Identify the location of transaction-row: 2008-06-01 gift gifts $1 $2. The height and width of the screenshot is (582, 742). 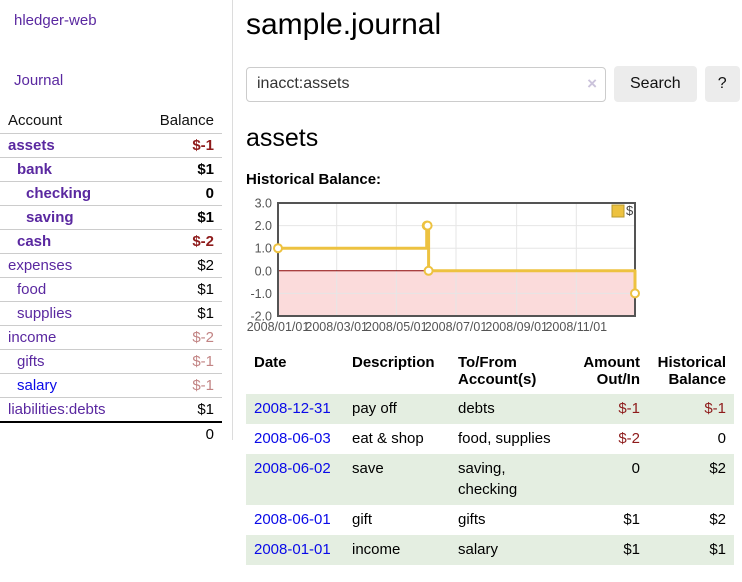
(490, 520).